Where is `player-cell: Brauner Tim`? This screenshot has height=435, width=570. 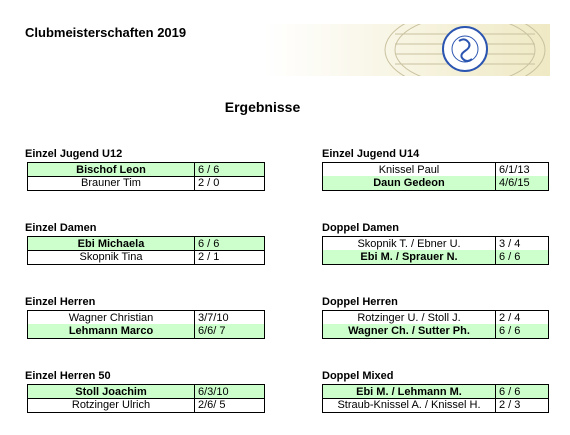 player-cell: Brauner Tim is located at coordinates (111, 183).